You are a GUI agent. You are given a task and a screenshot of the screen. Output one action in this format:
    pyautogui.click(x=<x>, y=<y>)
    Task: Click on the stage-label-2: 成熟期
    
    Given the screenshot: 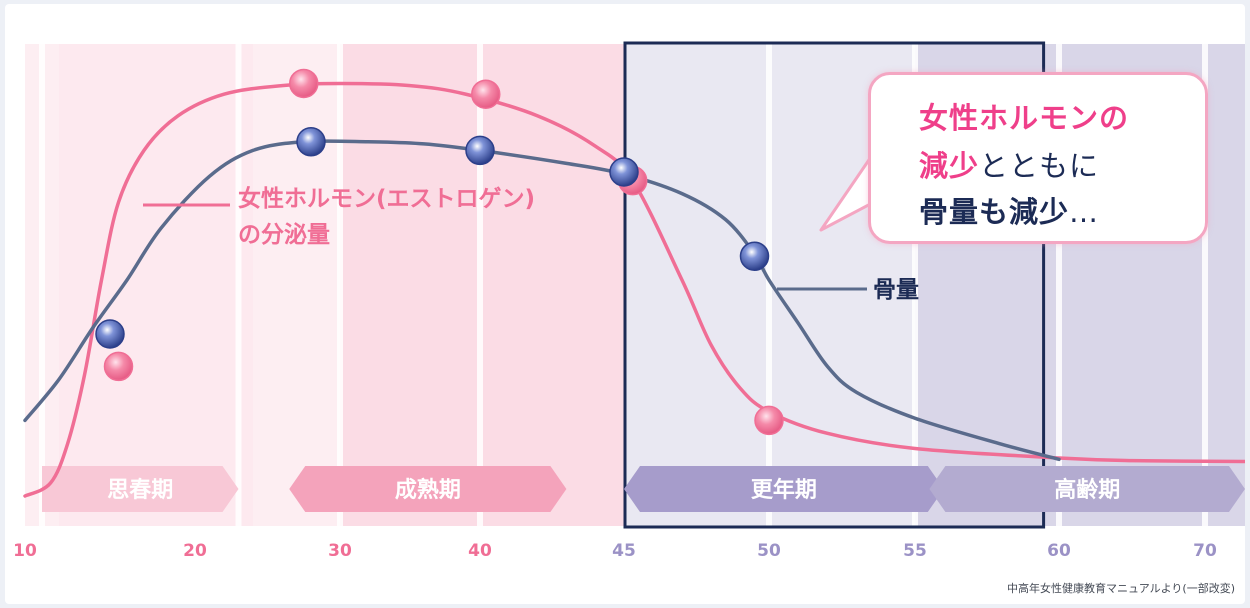 What is the action you would take?
    pyautogui.click(x=428, y=490)
    